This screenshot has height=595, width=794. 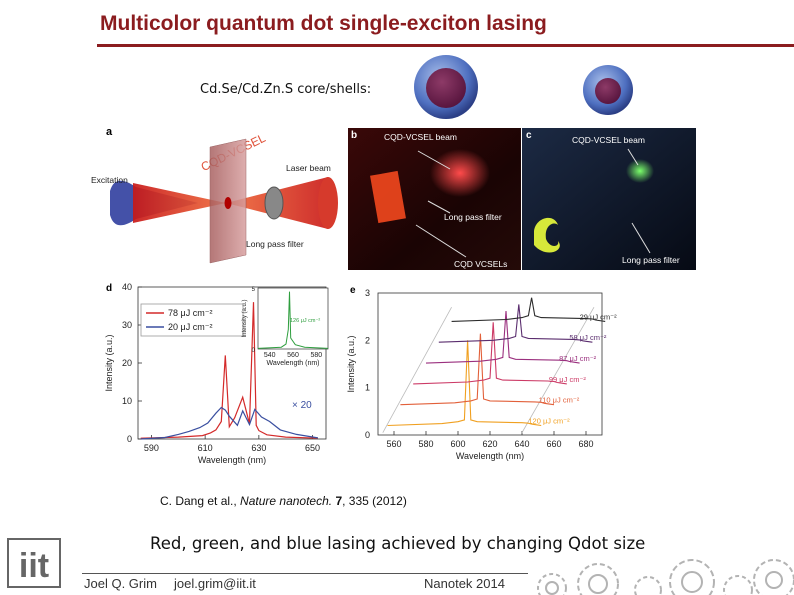 What do you see at coordinates (460, 173) in the screenshot?
I see `red-laser-spot` at bounding box center [460, 173].